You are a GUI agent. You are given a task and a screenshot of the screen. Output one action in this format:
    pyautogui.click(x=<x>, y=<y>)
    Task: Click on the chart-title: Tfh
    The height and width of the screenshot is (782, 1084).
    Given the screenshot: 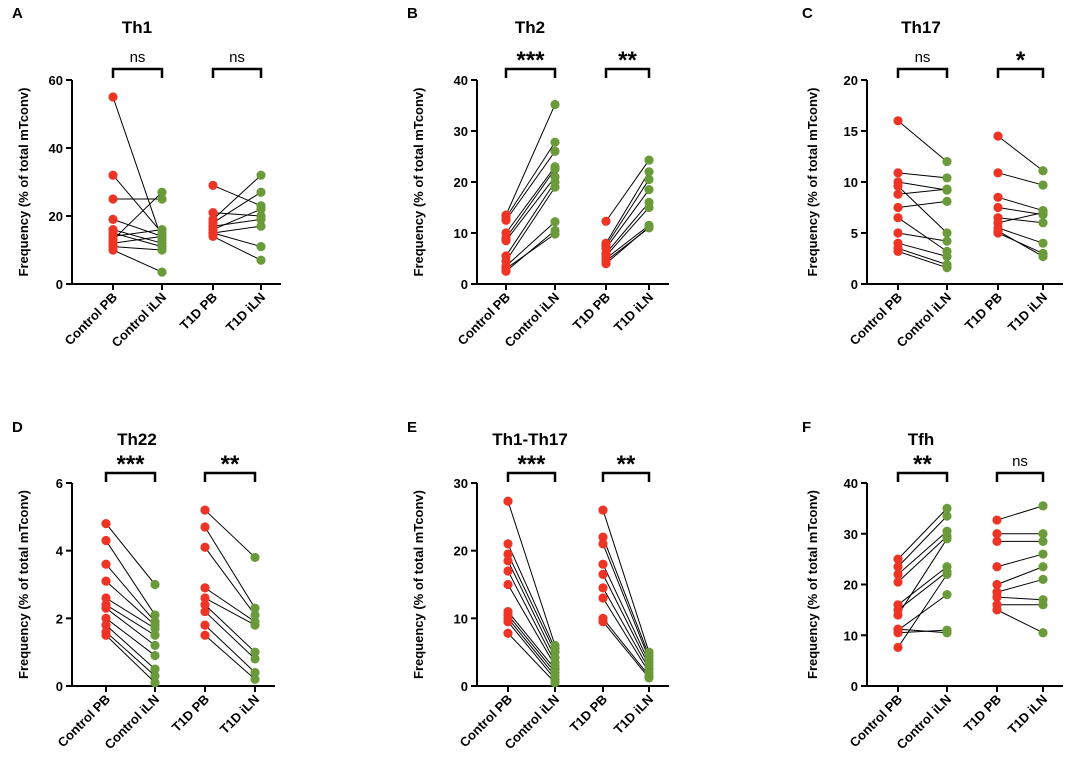 What is the action you would take?
    pyautogui.click(x=921, y=439)
    